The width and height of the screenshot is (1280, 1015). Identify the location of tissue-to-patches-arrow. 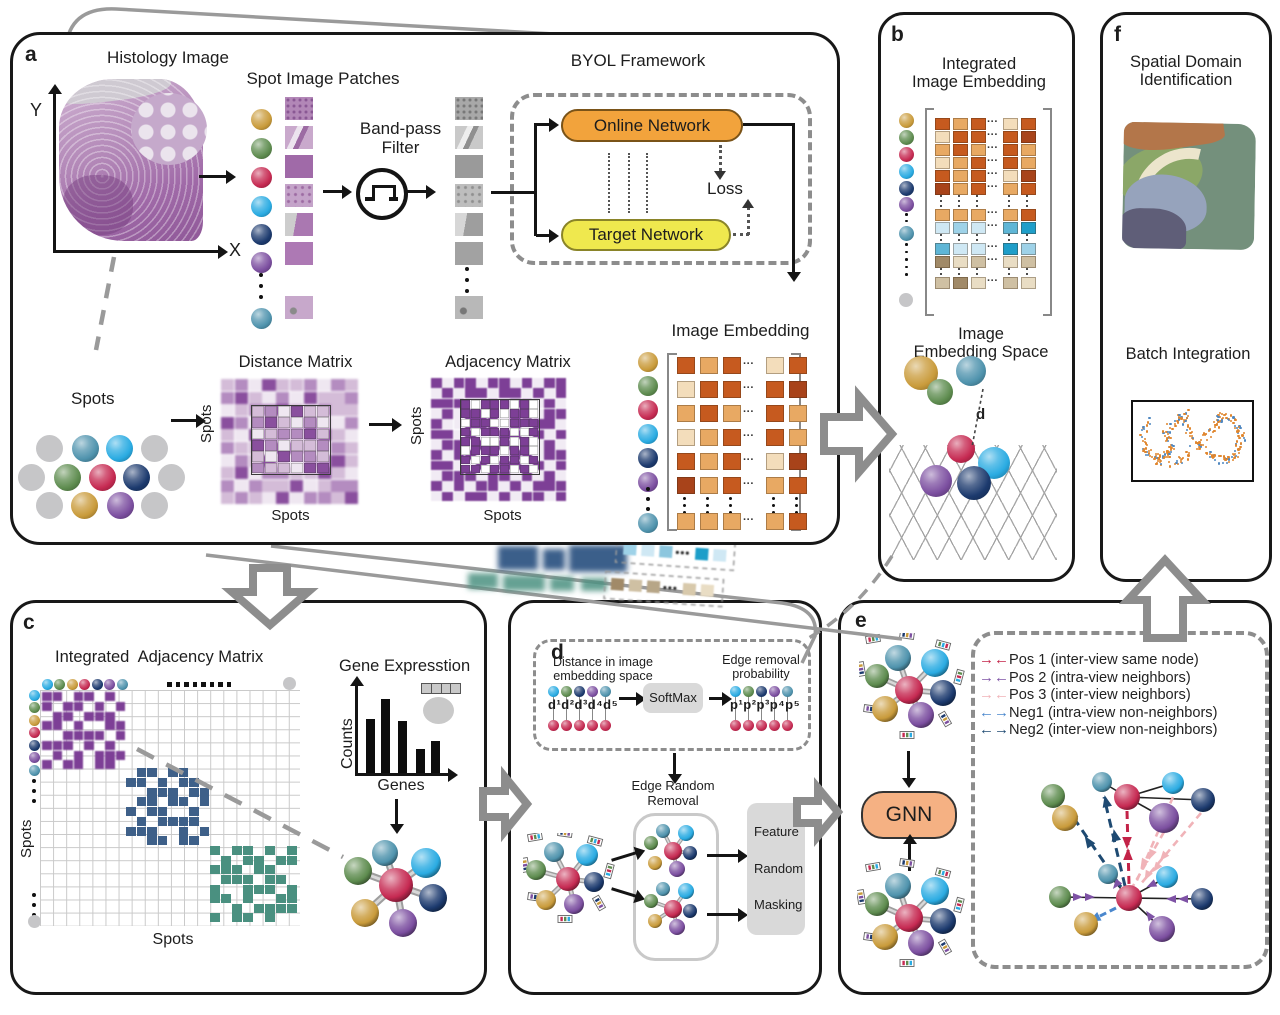
(217, 176).